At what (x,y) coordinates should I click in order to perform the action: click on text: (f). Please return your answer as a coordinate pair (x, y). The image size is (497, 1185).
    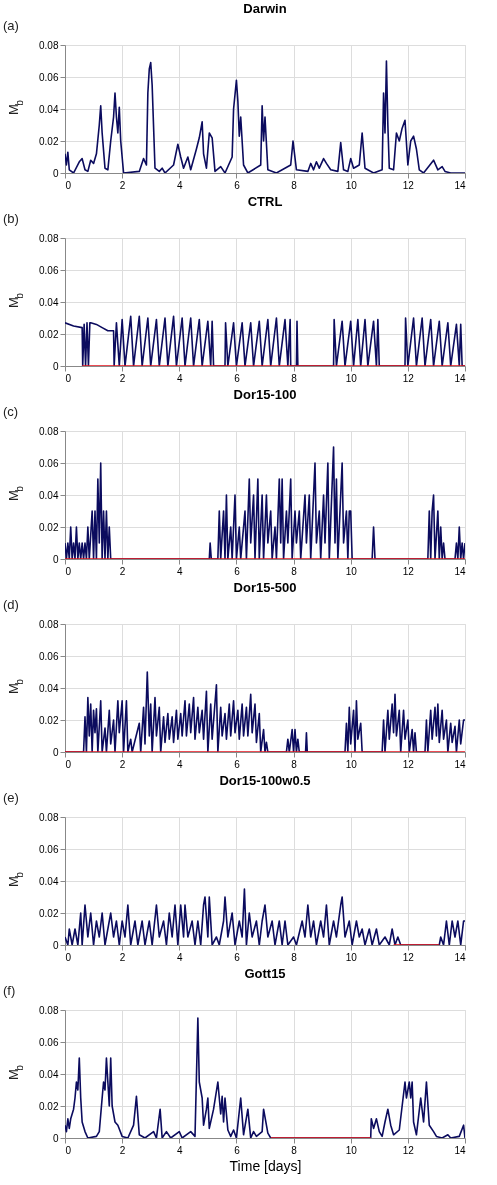
    Looking at the image, I should click on (9, 990).